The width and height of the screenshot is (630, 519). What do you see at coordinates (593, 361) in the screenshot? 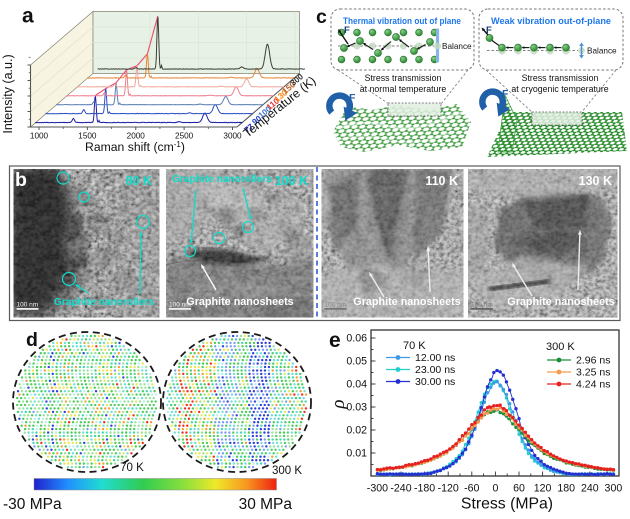
I see `svg-text: 2.96 ns` at bounding box center [593, 361].